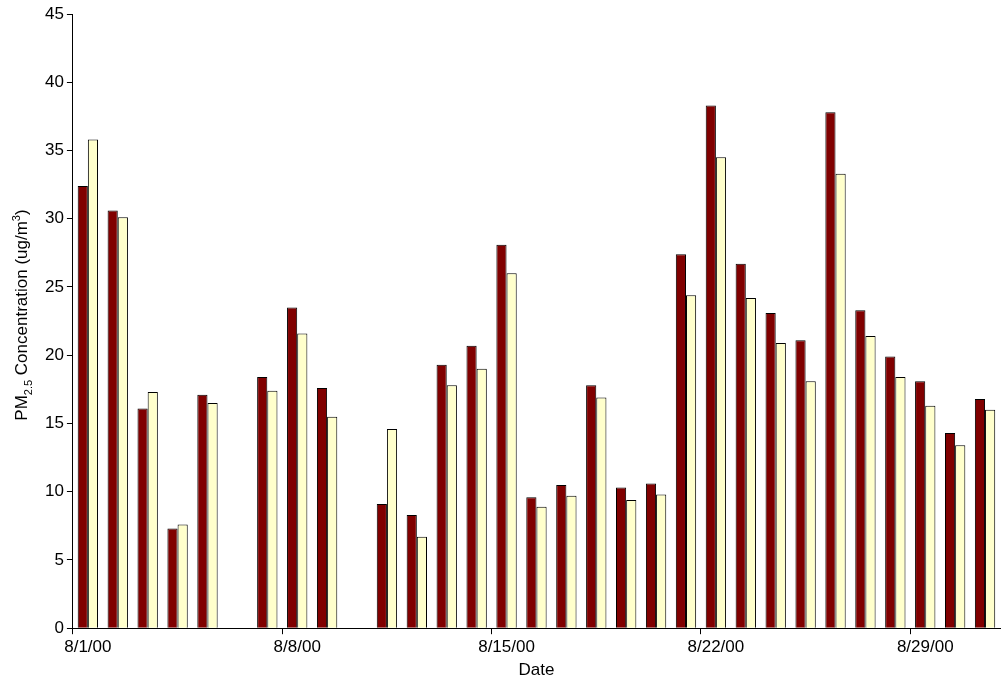 The width and height of the screenshot is (1002, 689). I want to click on y-tick-label: 25, so click(54, 286).